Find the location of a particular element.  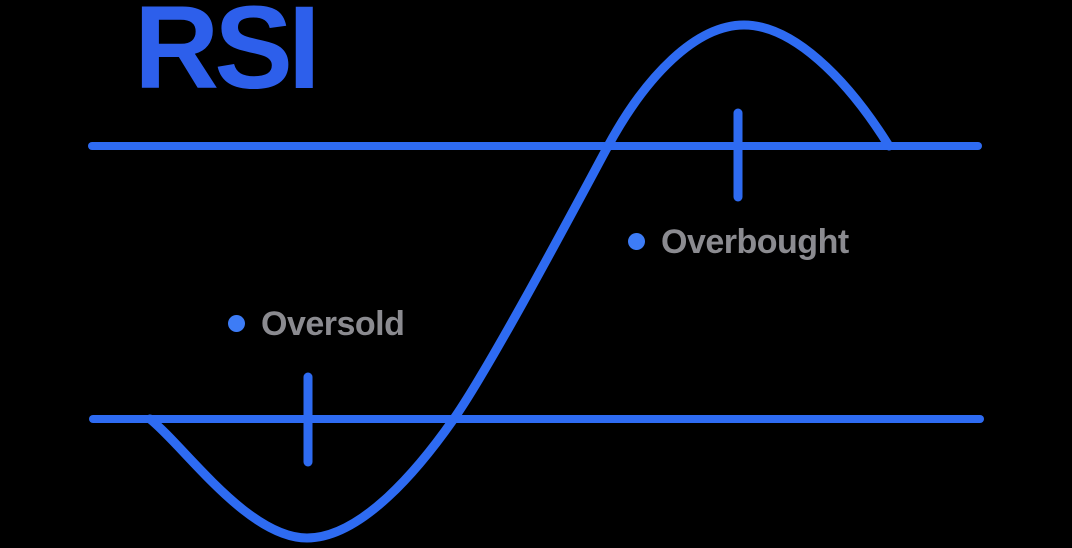

page-title: RSI is located at coordinates (227, 57).